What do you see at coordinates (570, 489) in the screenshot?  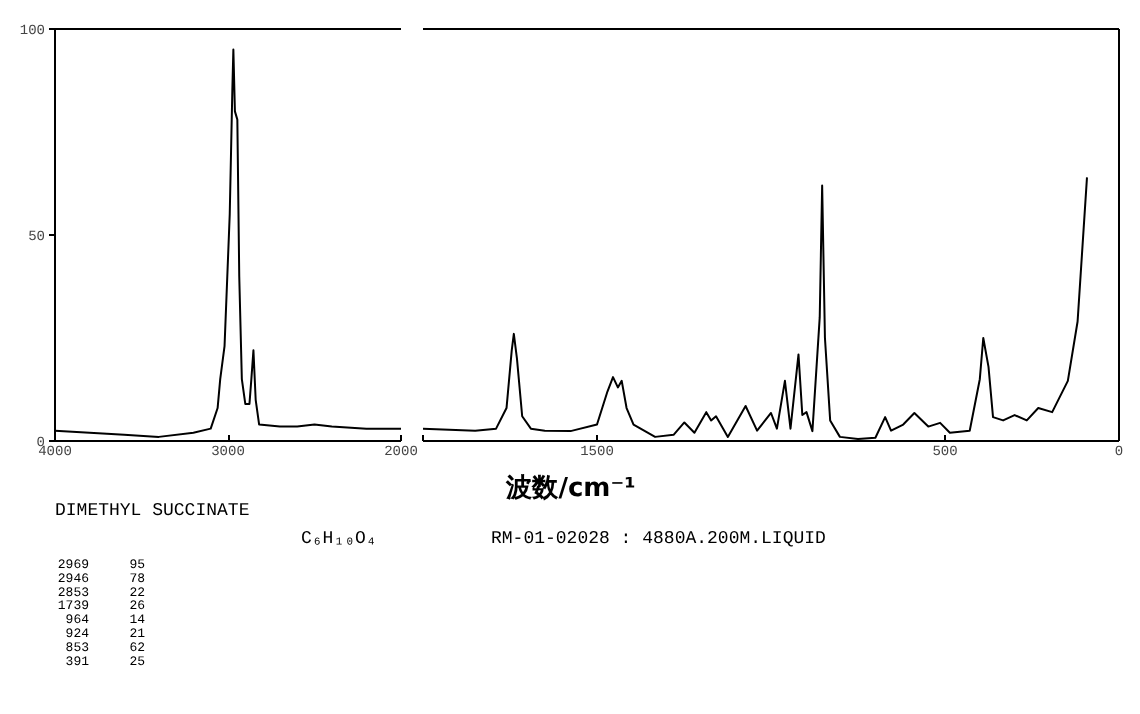 I see `x-axis-title: 波数/cm⁻¹` at bounding box center [570, 489].